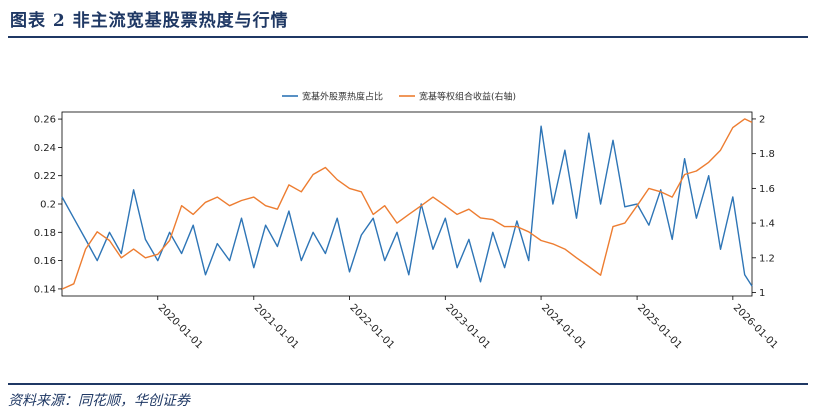 The height and width of the screenshot is (414, 814). What do you see at coordinates (408, 37) in the screenshot?
I see `top-rule` at bounding box center [408, 37].